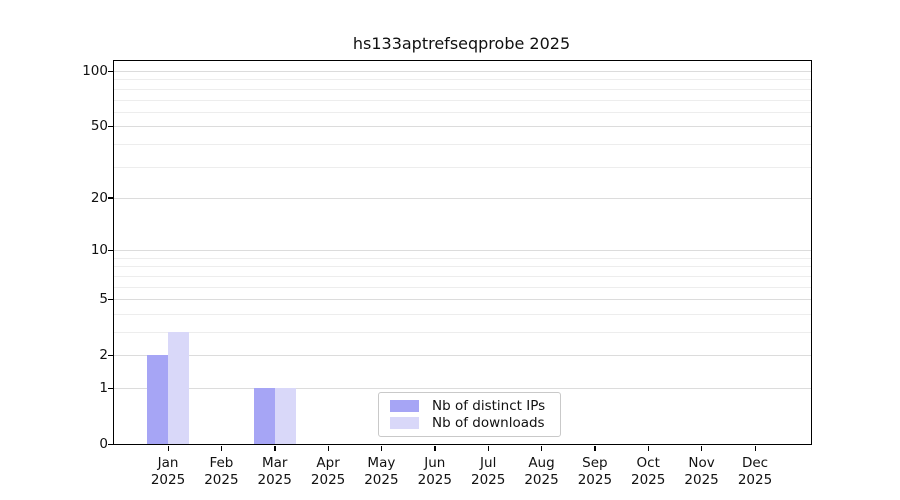  I want to click on x-tick-label-apr: Apr 2025, so click(328, 471).